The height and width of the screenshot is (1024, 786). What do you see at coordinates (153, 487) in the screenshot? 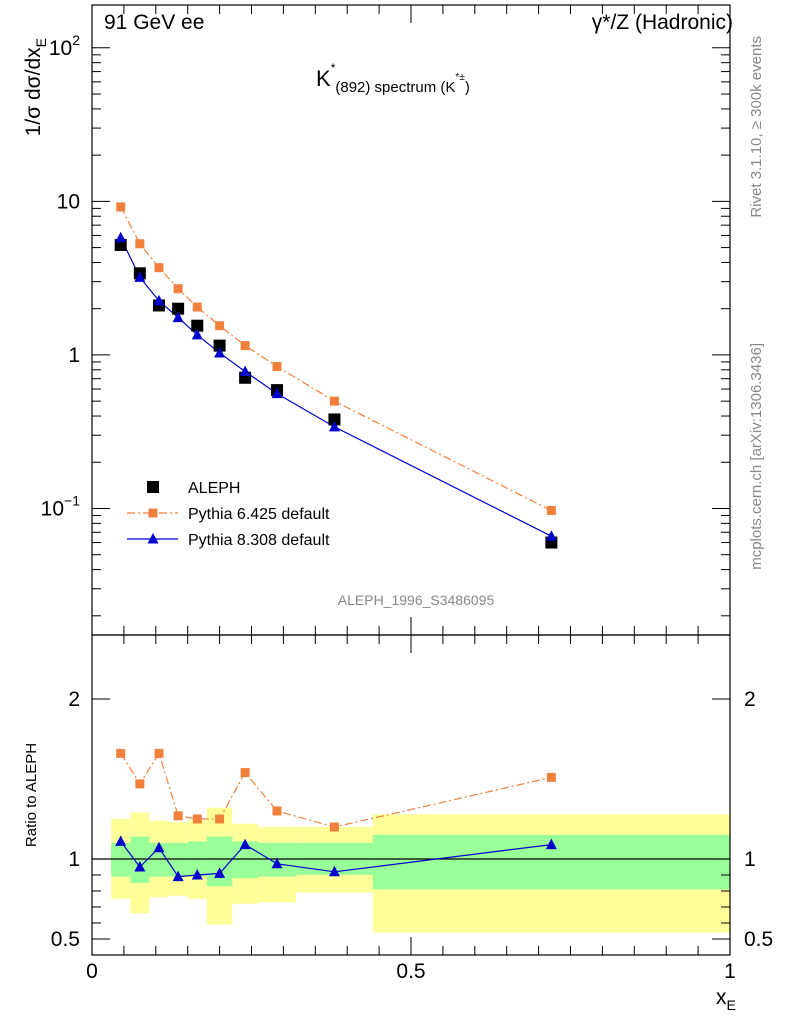
I see `legend-marker-aleph` at bounding box center [153, 487].